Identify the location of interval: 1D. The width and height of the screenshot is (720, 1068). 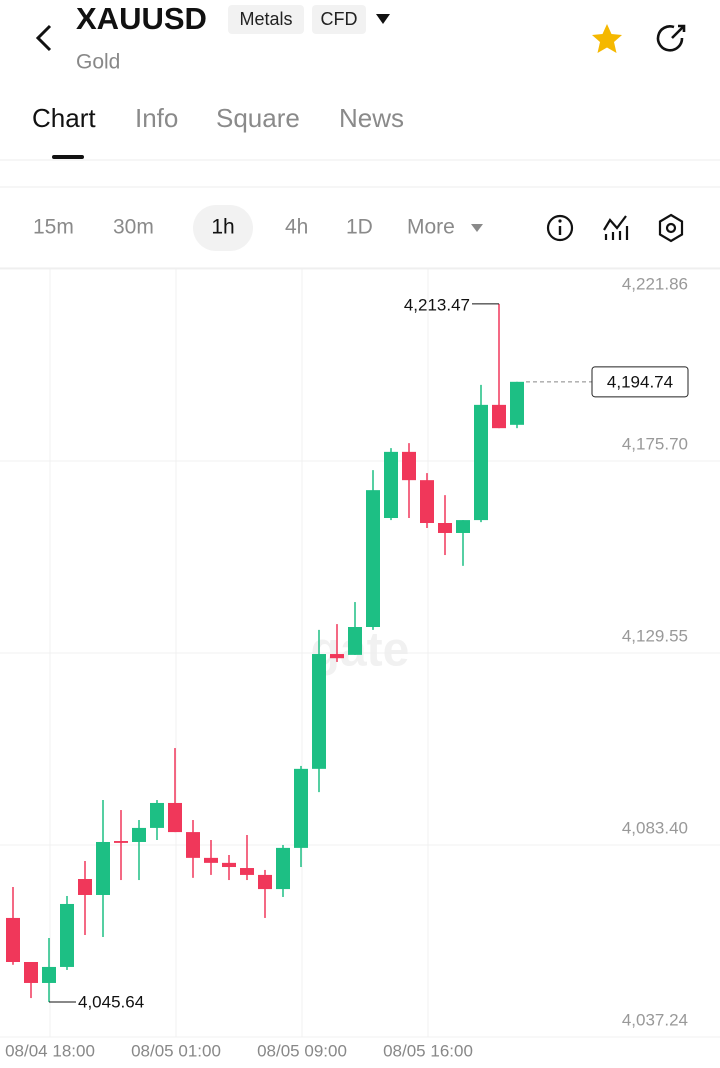
(359, 227).